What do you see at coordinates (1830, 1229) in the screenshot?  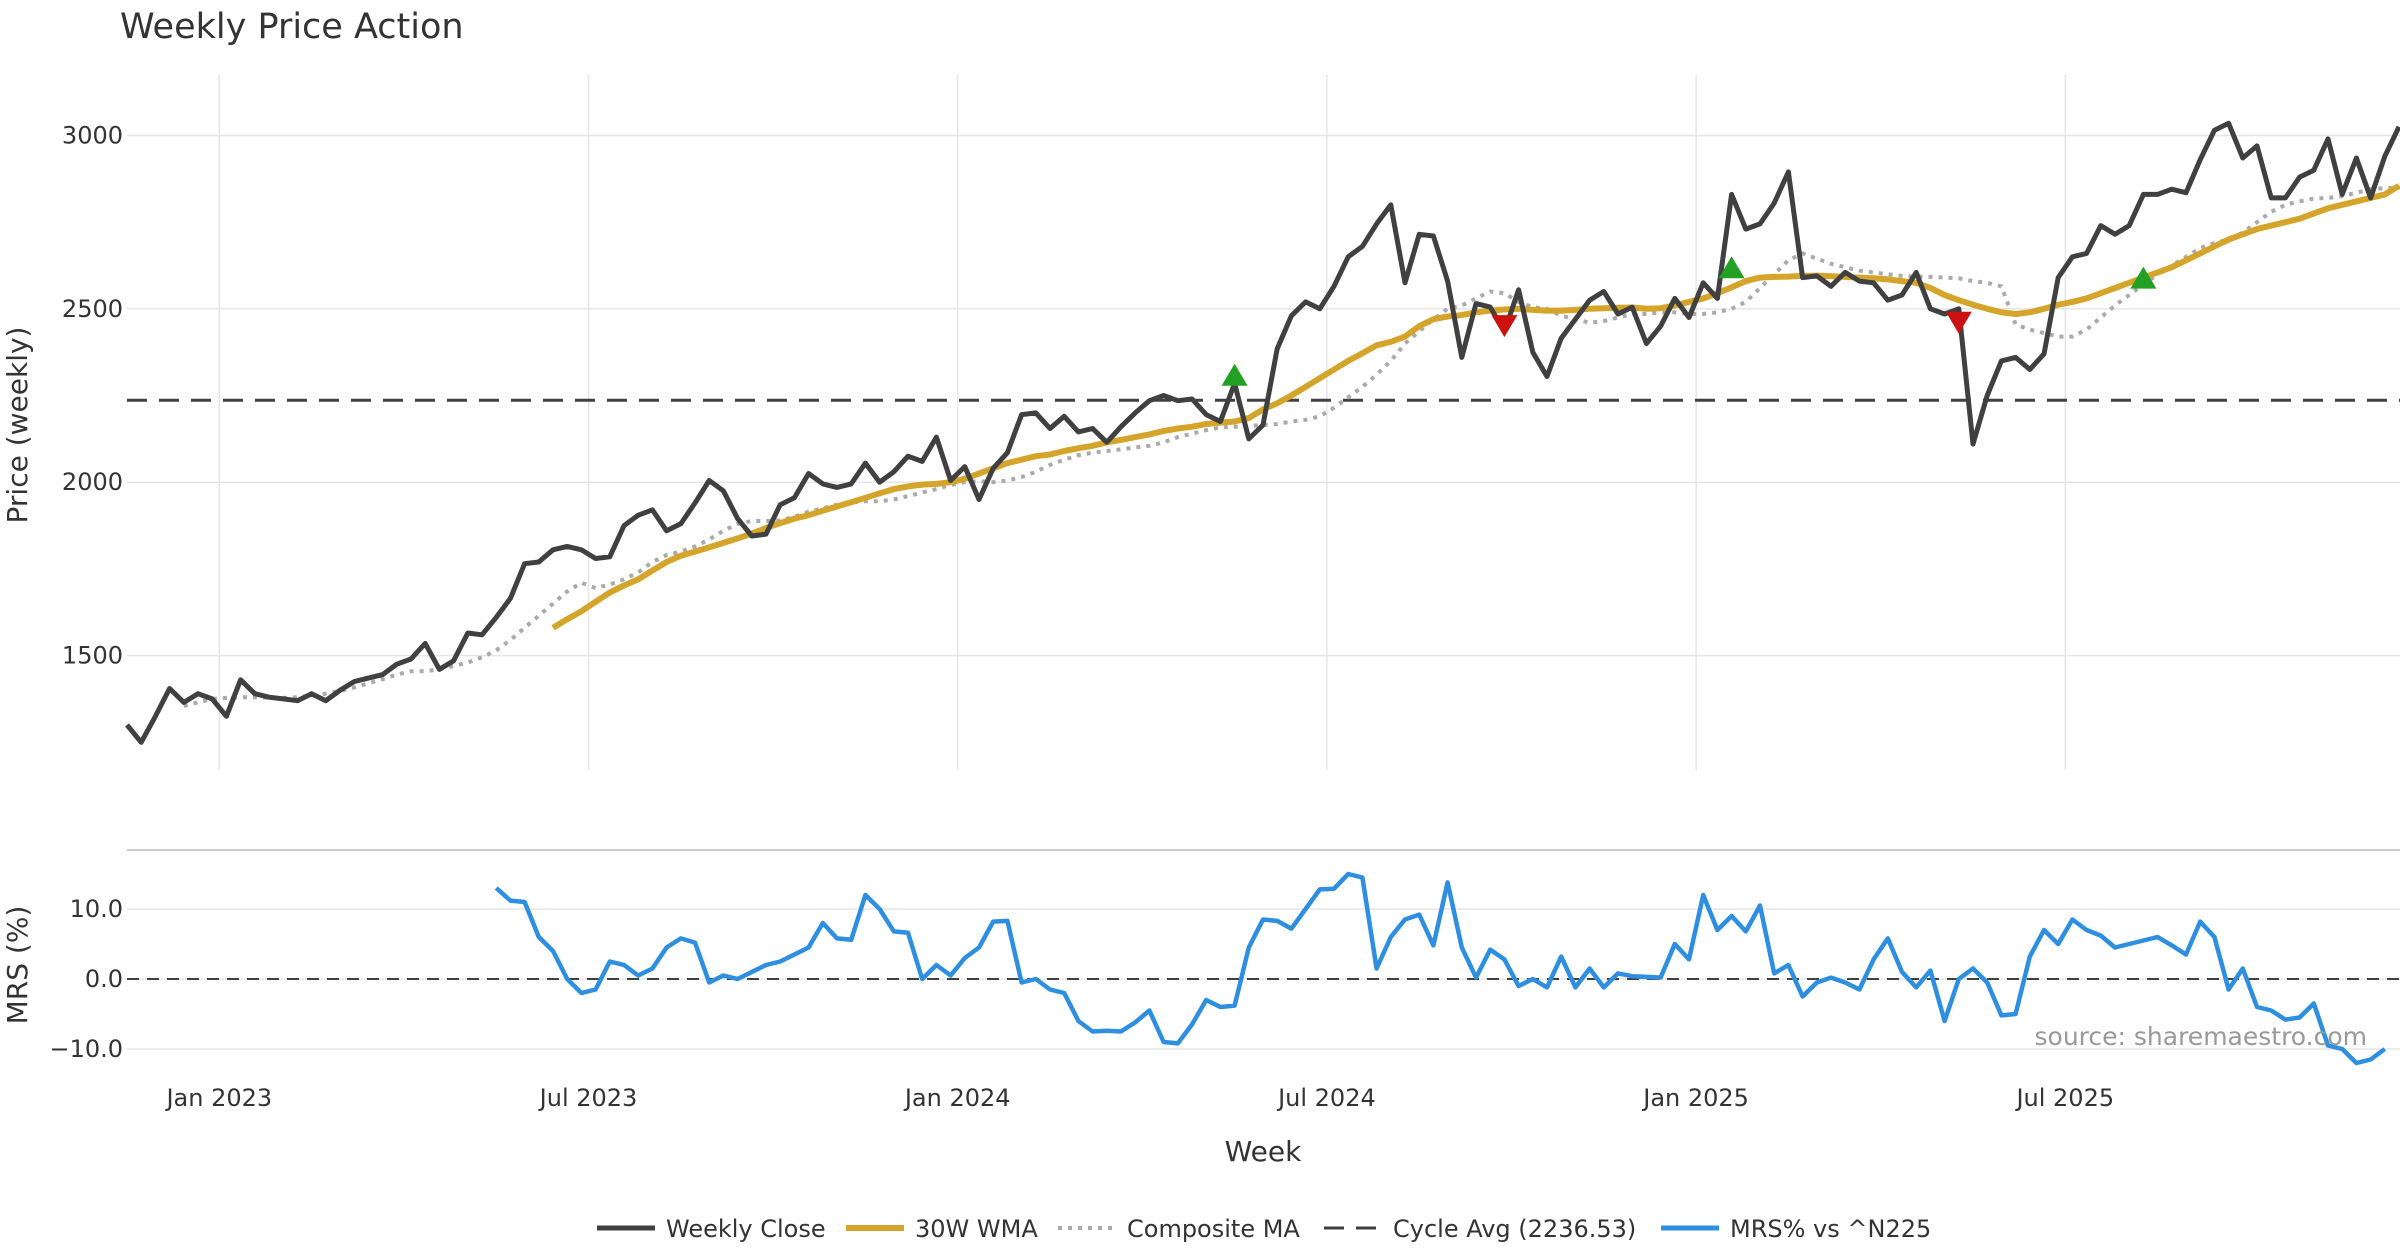 I see `legend-label: MRS% vs ^N225` at bounding box center [1830, 1229].